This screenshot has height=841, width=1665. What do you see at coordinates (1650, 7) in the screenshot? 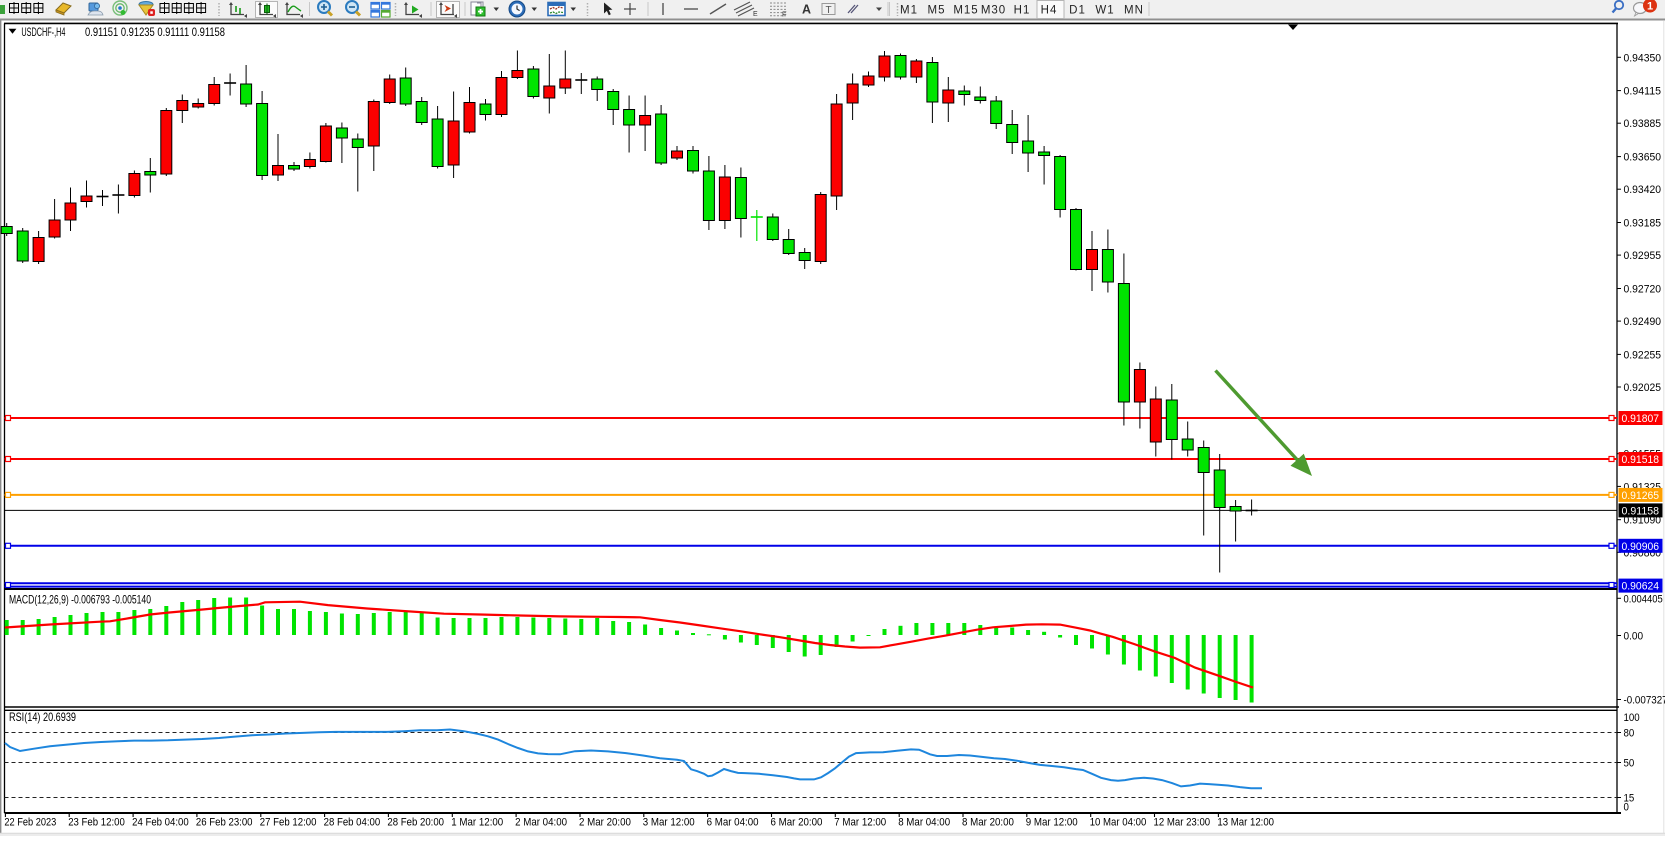
I see `svg-text: 1` at bounding box center [1650, 7].